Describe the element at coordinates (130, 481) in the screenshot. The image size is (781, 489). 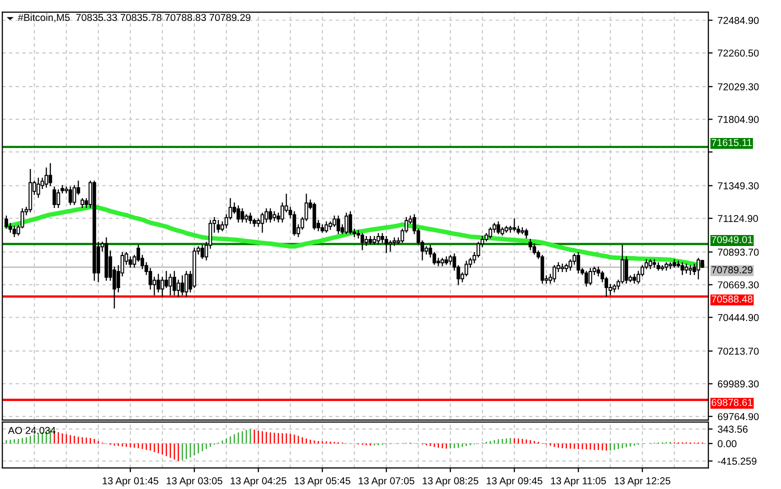
I see `x-tick-label: 13 Apr 01:45` at that location.